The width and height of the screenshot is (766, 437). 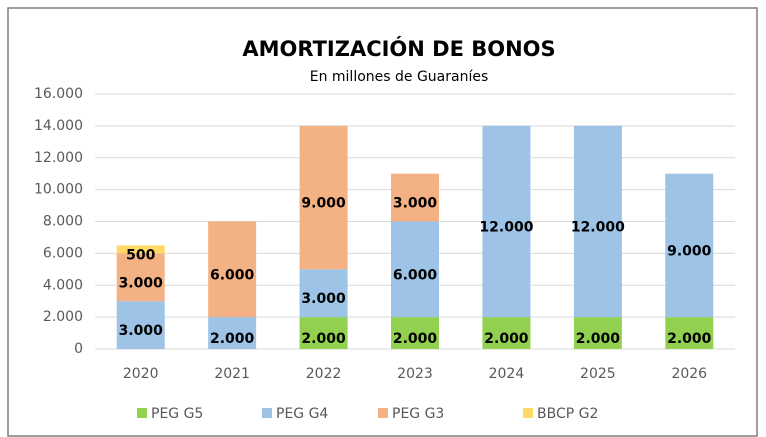 What do you see at coordinates (398, 48) in the screenshot?
I see `chart-title: AMORTIZACIÓN DE BONOS` at bounding box center [398, 48].